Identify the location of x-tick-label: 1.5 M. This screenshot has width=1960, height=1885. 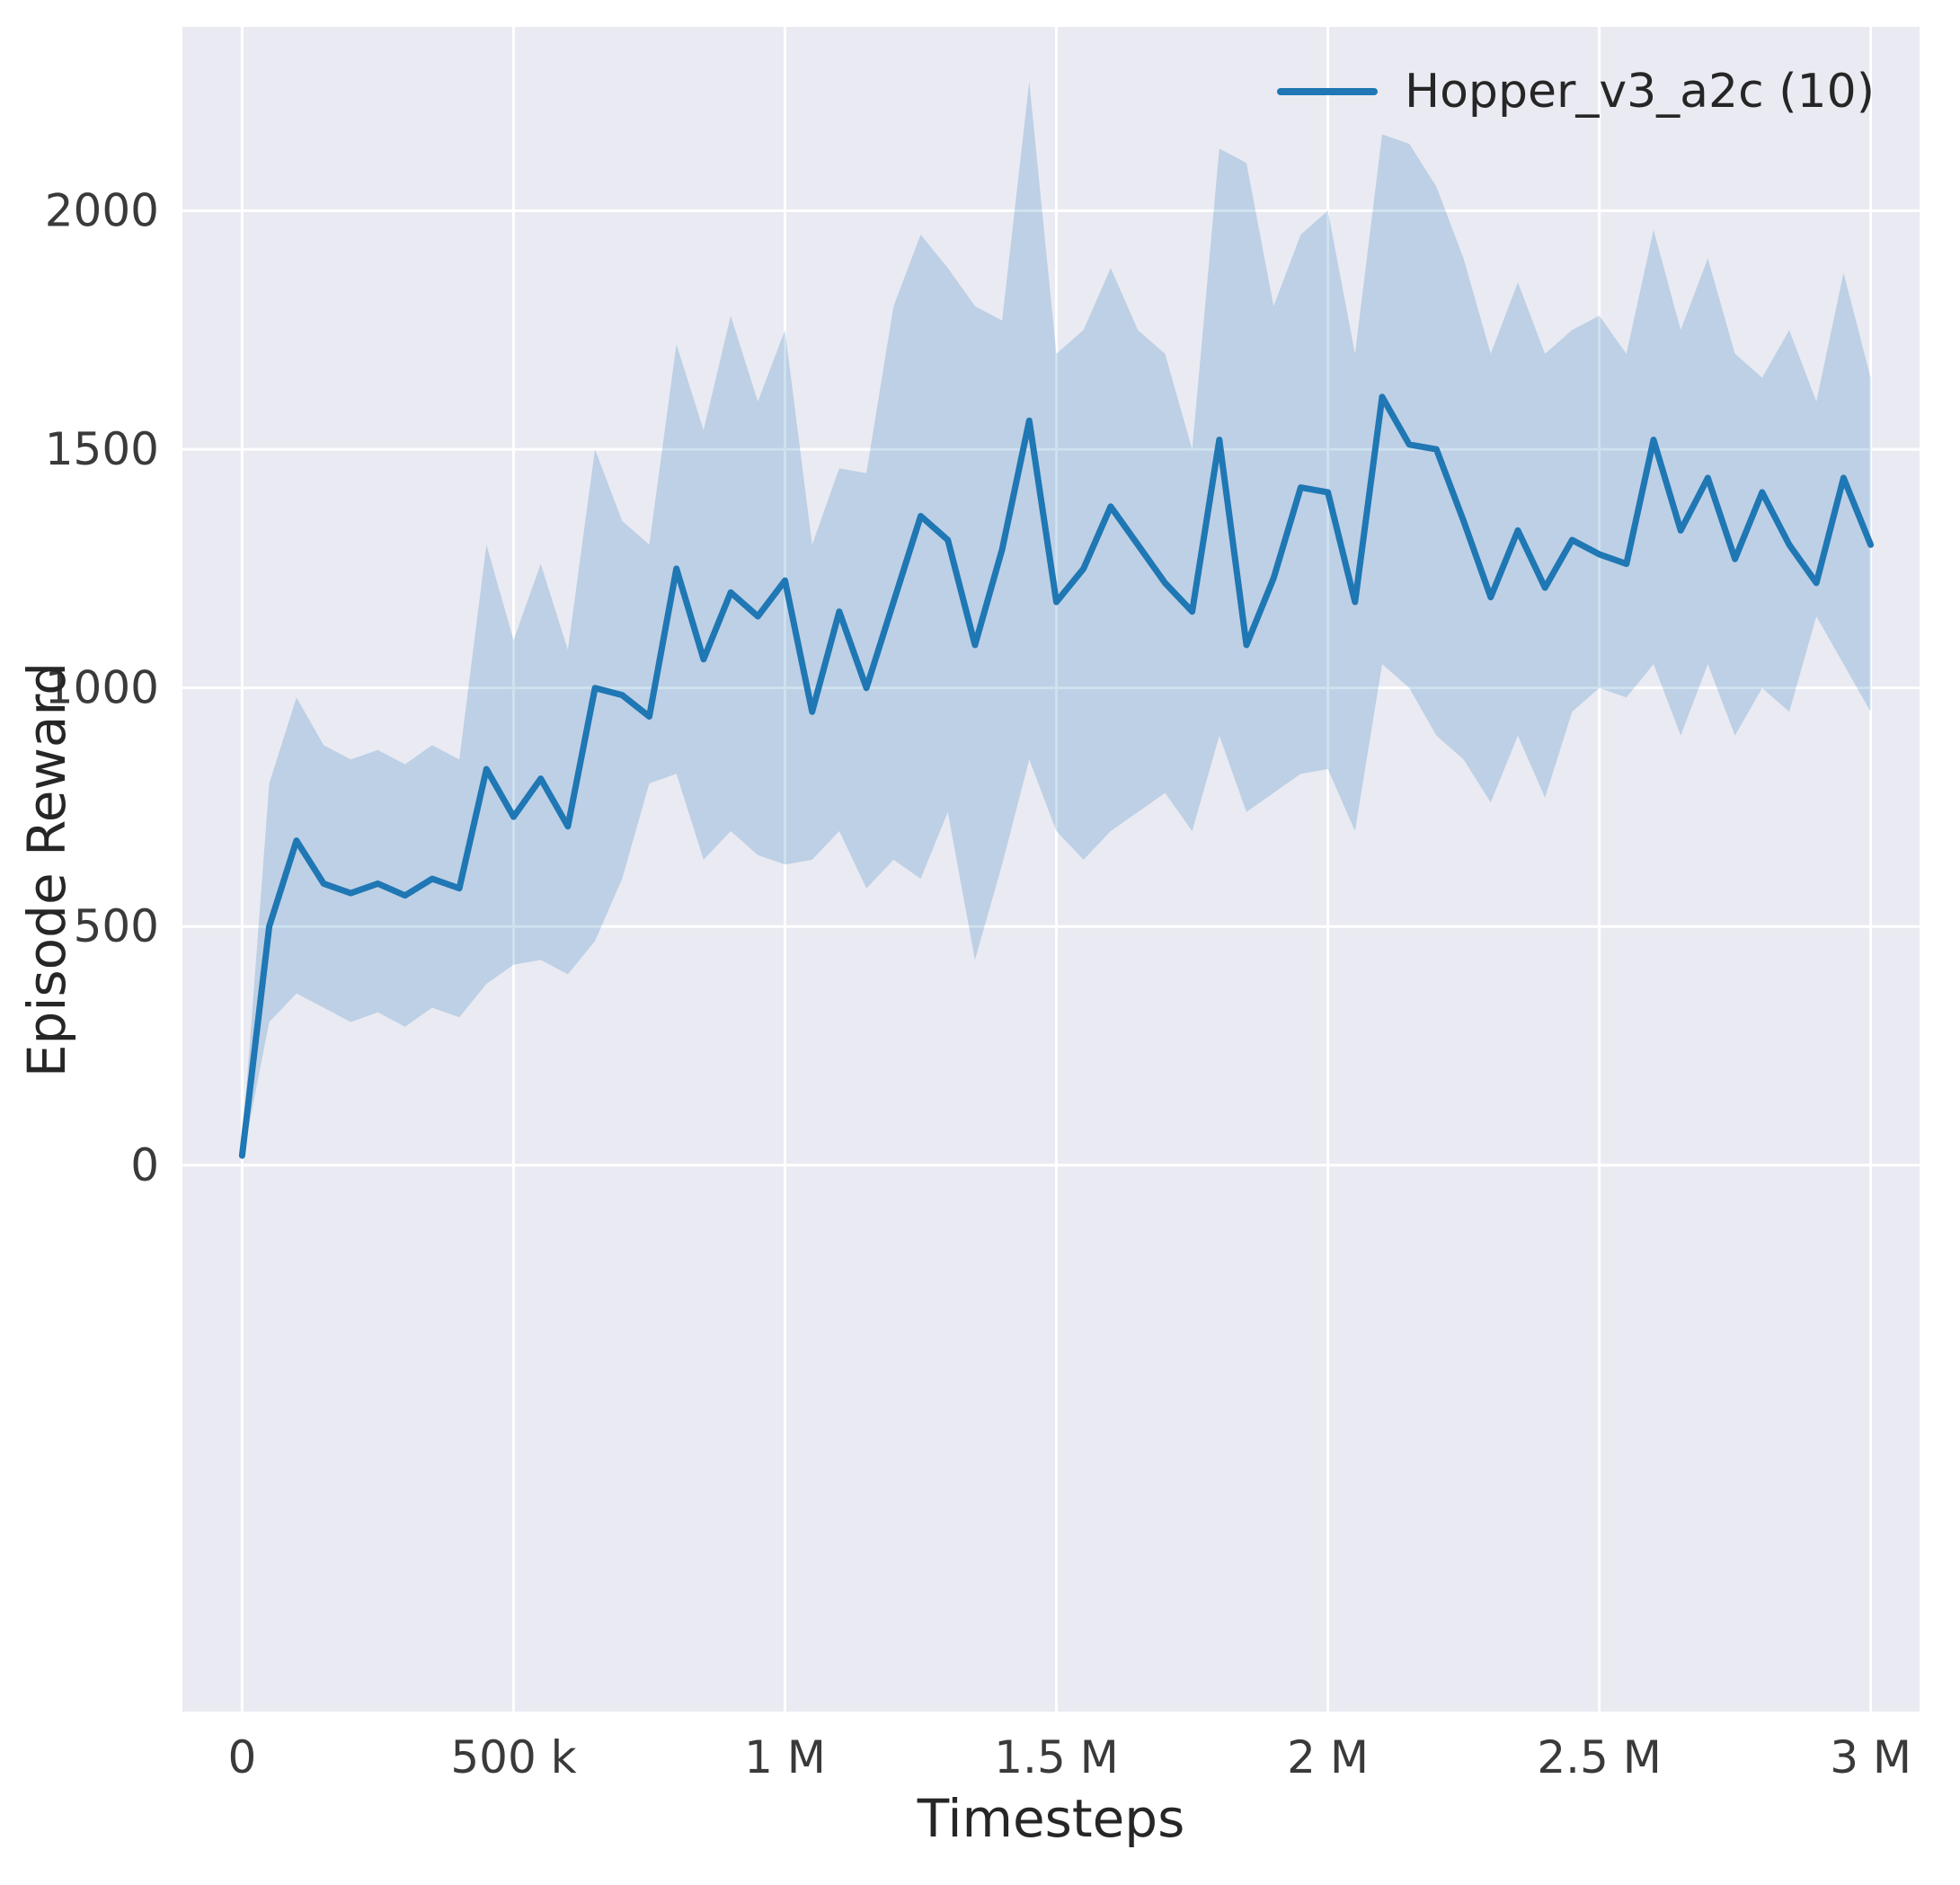
(1056, 1757).